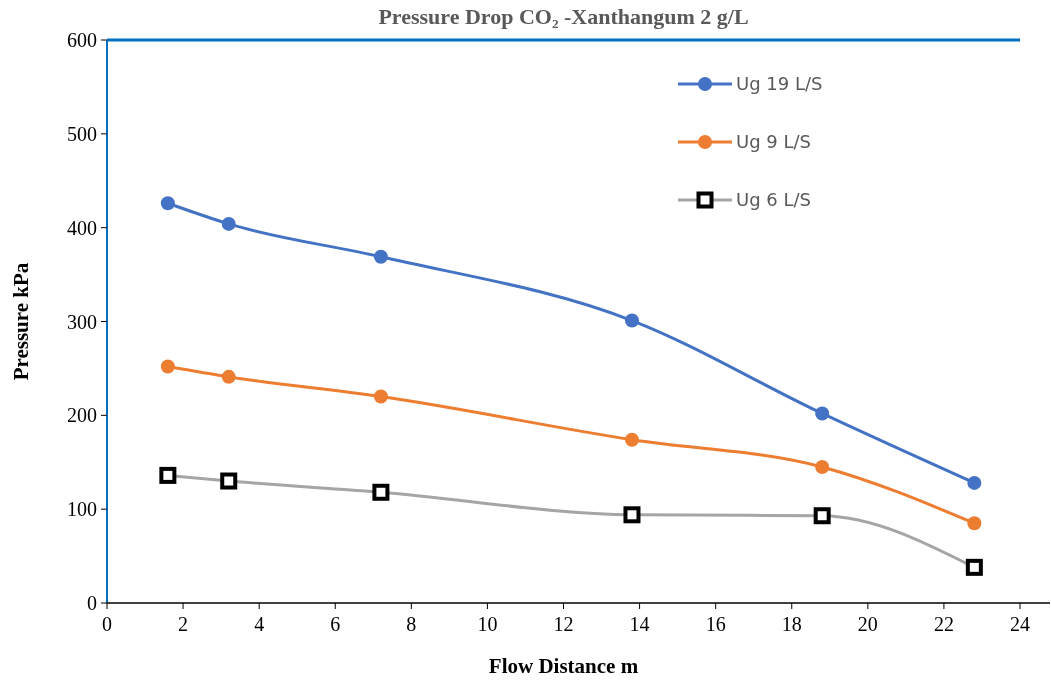  I want to click on y-tick-label: 0, so click(92, 603).